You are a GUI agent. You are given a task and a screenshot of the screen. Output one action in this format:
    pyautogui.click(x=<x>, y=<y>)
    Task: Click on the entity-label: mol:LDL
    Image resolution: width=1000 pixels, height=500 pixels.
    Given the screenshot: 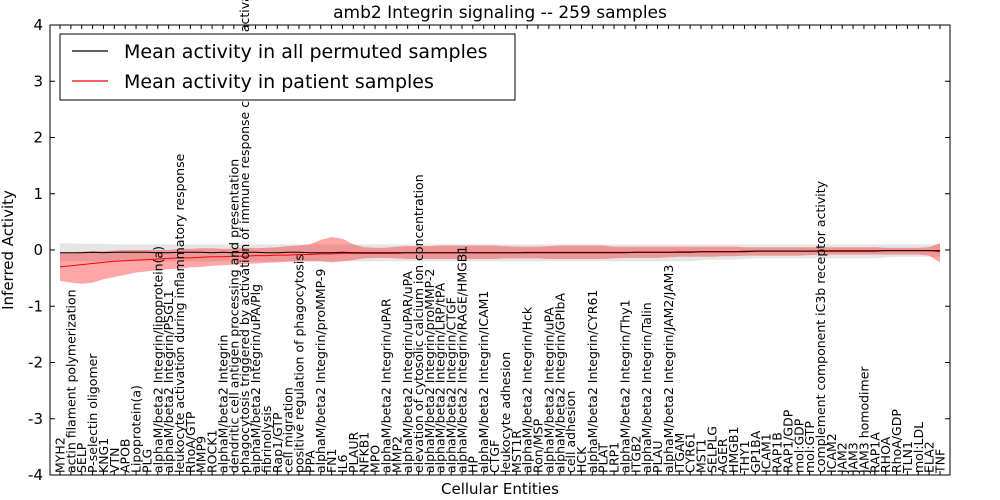 What is the action you would take?
    pyautogui.click(x=918, y=447)
    